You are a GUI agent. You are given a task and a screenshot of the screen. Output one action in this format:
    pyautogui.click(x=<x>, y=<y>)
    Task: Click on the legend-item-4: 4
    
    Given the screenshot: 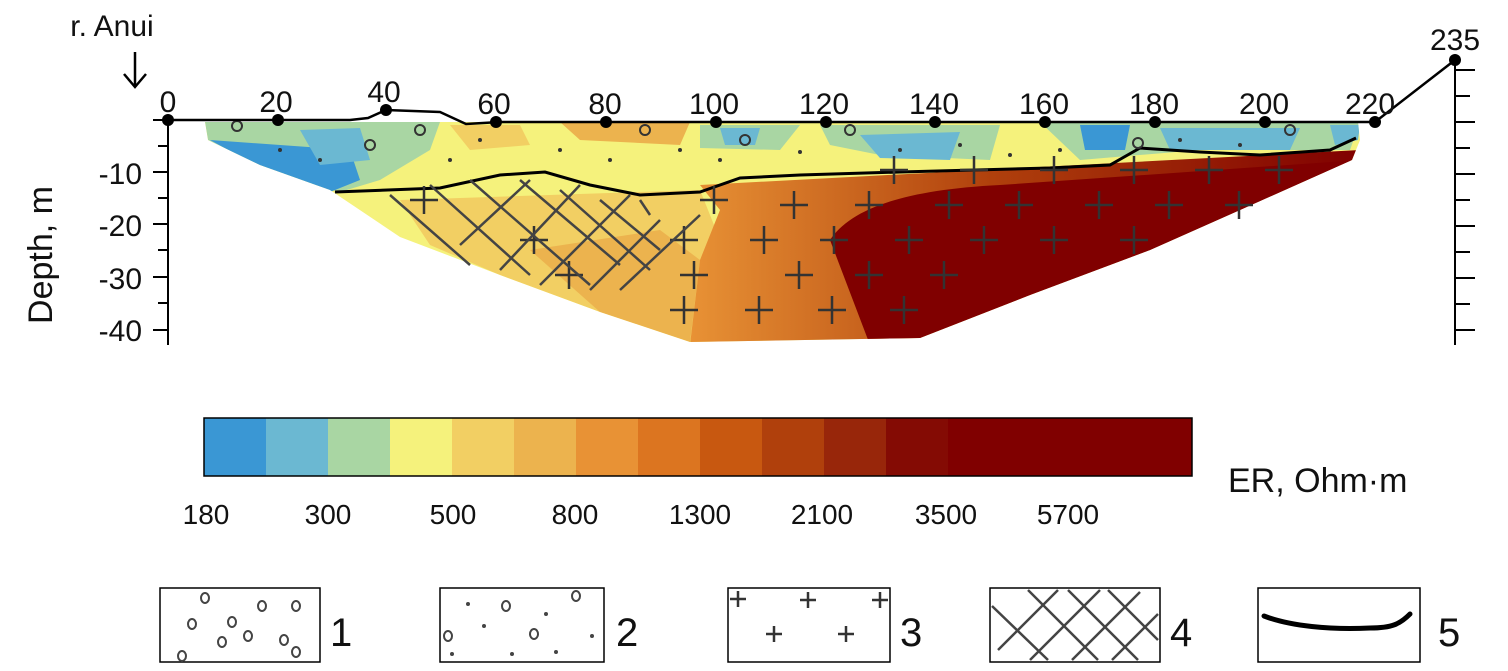 What is the action you would take?
    pyautogui.click(x=1090, y=625)
    